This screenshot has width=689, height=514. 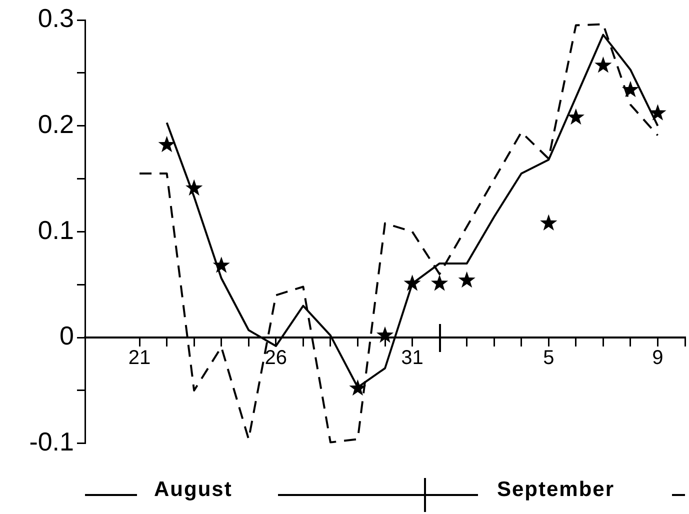 I want to click on y-tick-label: 0.2, so click(x=56, y=124).